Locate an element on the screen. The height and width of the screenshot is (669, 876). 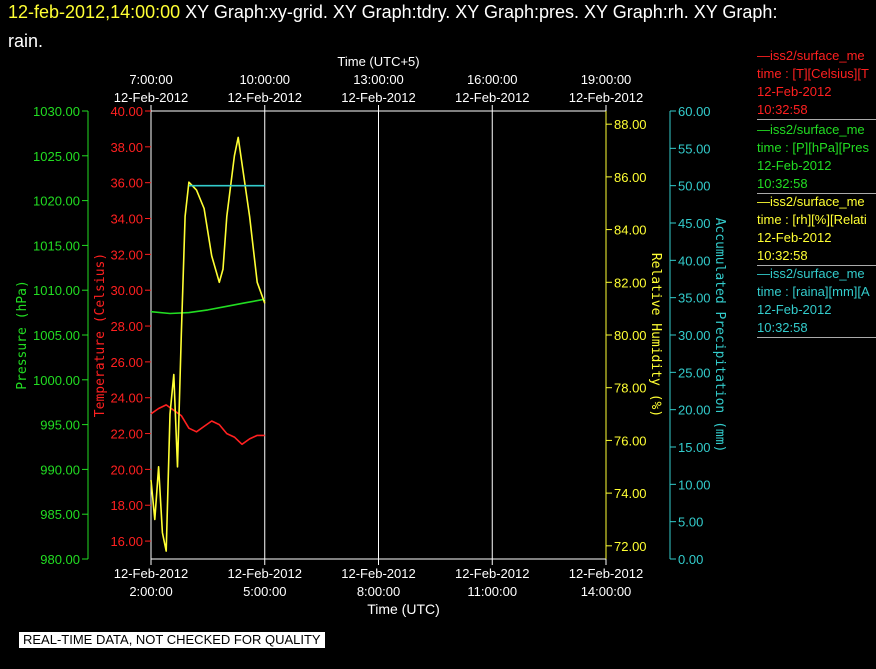
temperature-tick-label: 20.00 is located at coordinates (126, 469).